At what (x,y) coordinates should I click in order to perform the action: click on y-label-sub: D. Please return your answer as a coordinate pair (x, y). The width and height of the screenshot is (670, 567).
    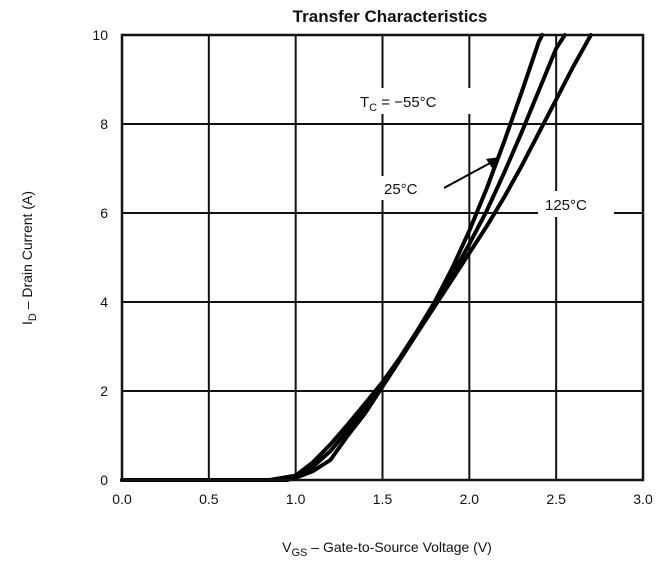
    Looking at the image, I should click on (33, 317).